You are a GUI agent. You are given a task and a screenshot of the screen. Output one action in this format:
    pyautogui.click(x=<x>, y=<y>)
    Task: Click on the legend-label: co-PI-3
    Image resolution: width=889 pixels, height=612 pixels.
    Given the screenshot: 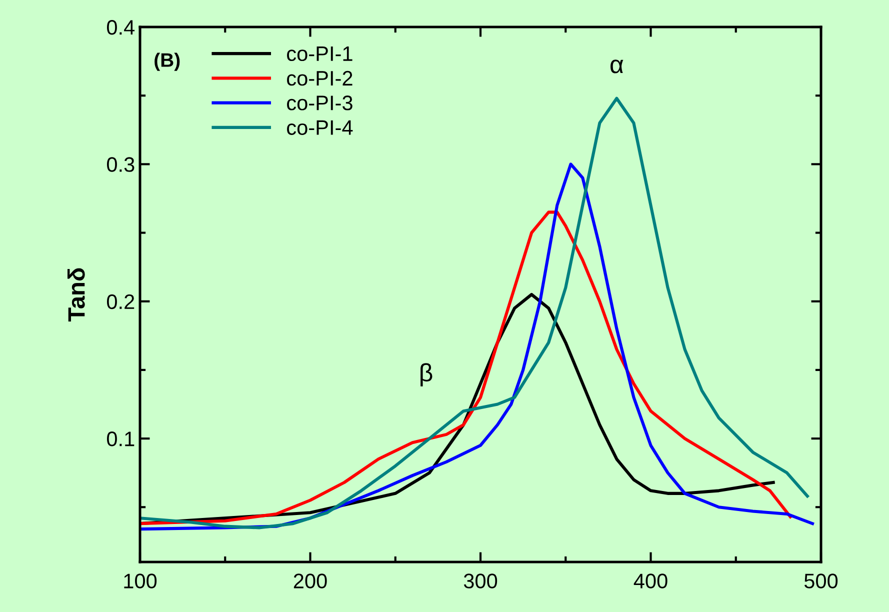 What is the action you would take?
    pyautogui.click(x=319, y=103)
    